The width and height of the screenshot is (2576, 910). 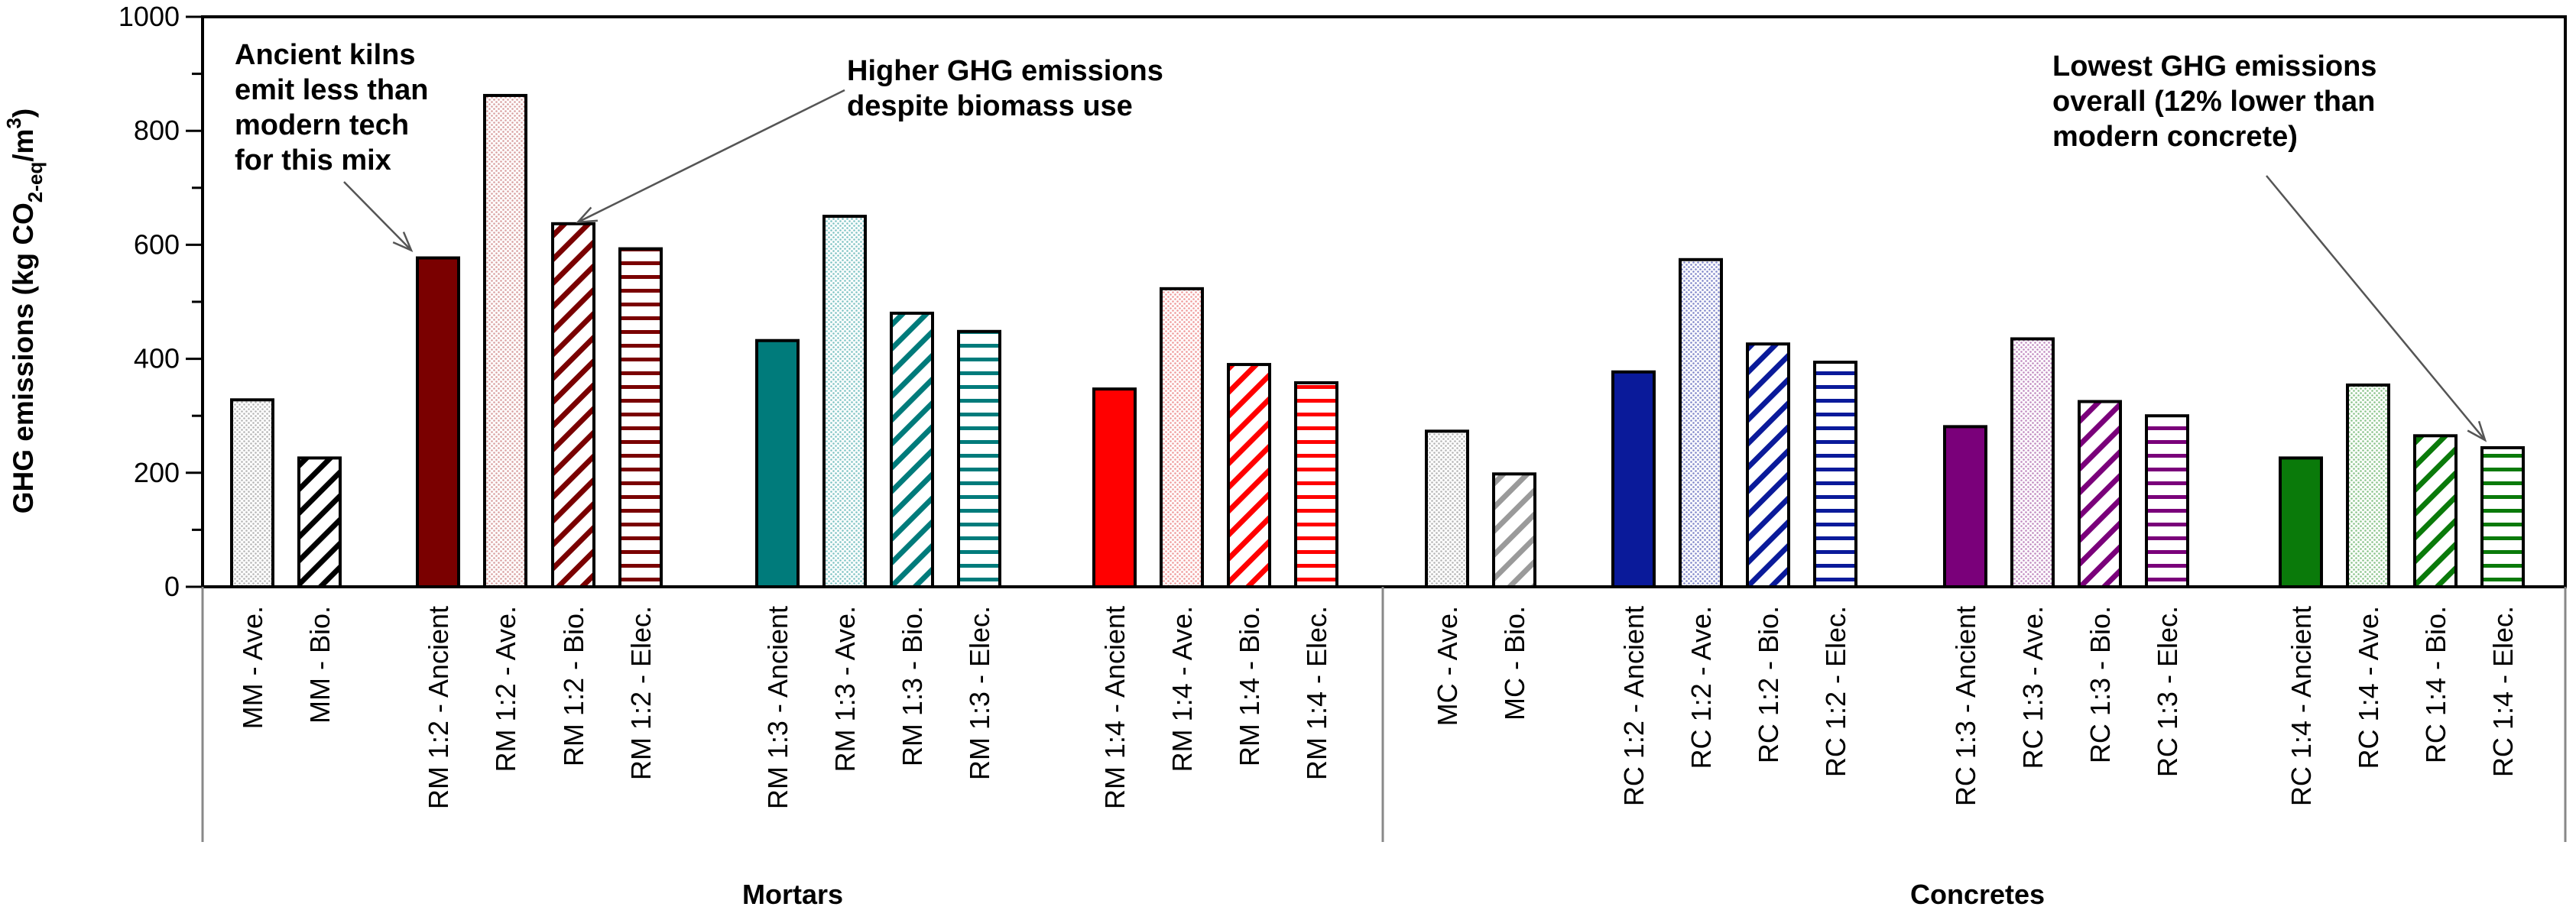 What do you see at coordinates (2301, 706) in the screenshot?
I see `x-tick-label-rc-1-4-ancient: RC 1:4 - Ancient` at bounding box center [2301, 706].